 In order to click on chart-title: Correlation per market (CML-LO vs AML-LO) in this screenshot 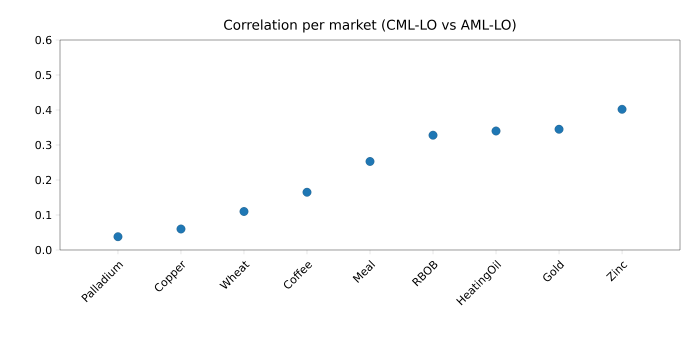, I will do `click(370, 25)`.